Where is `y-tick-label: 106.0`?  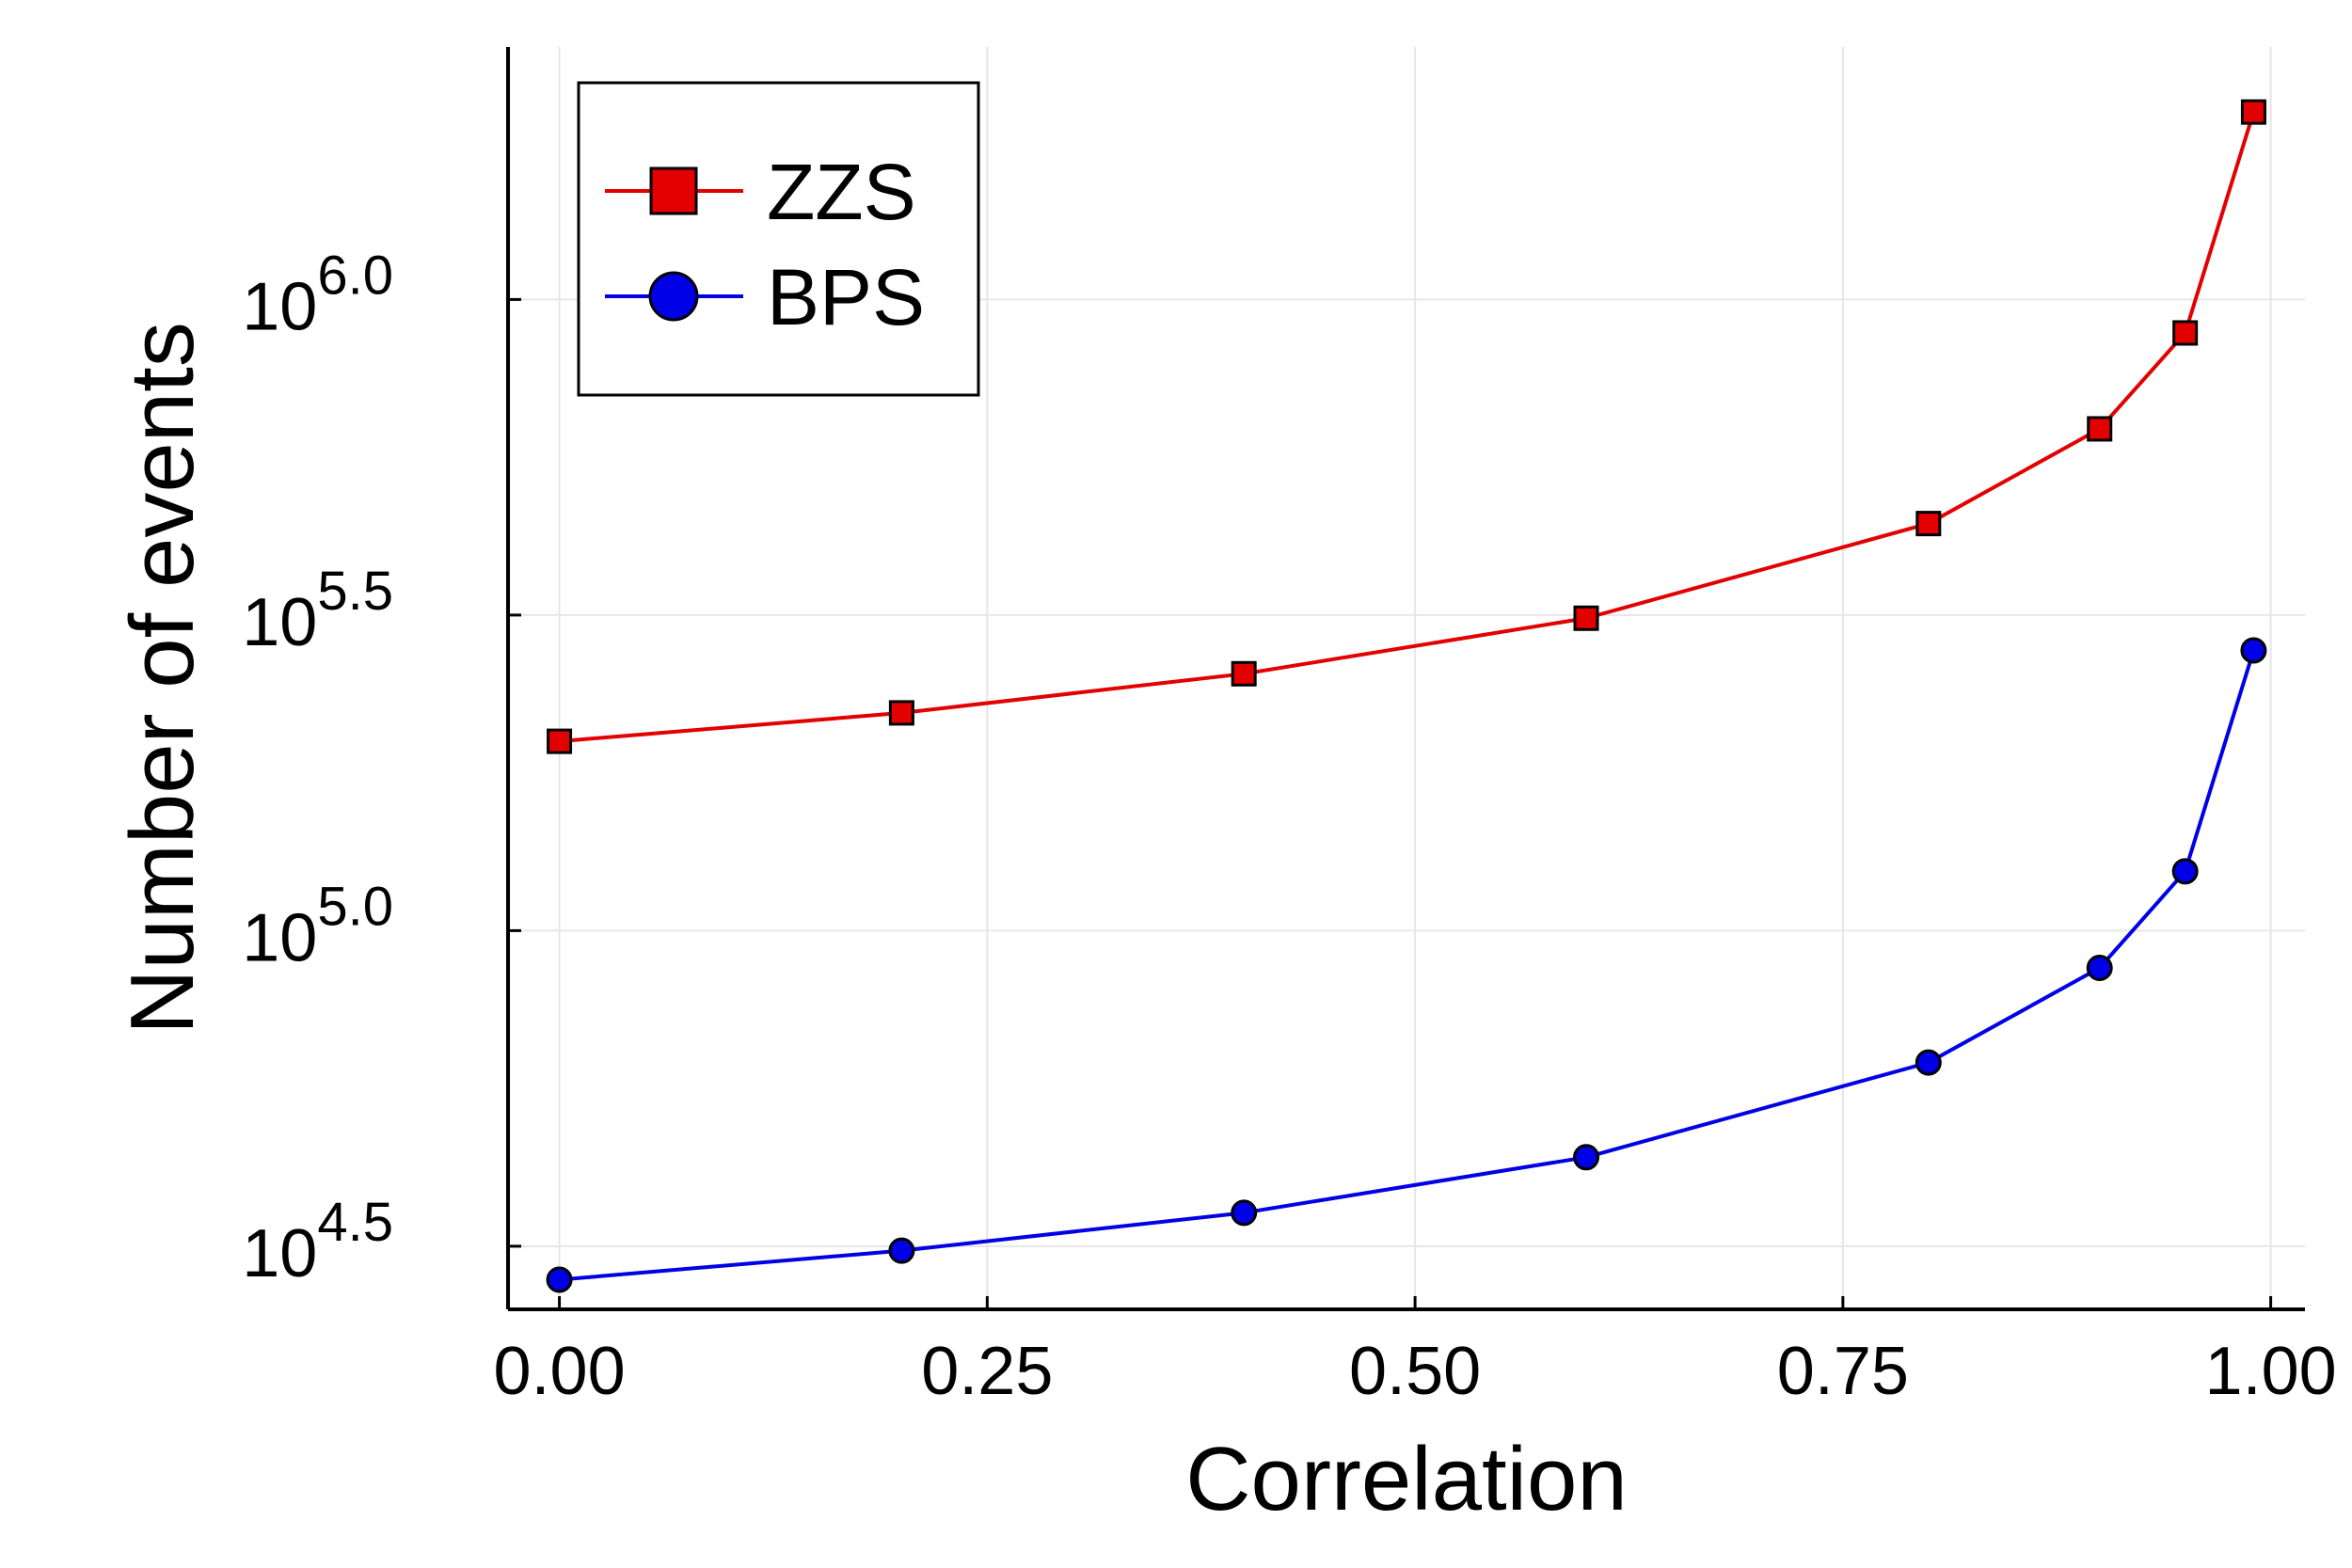 y-tick-label: 106.0 is located at coordinates (317, 294).